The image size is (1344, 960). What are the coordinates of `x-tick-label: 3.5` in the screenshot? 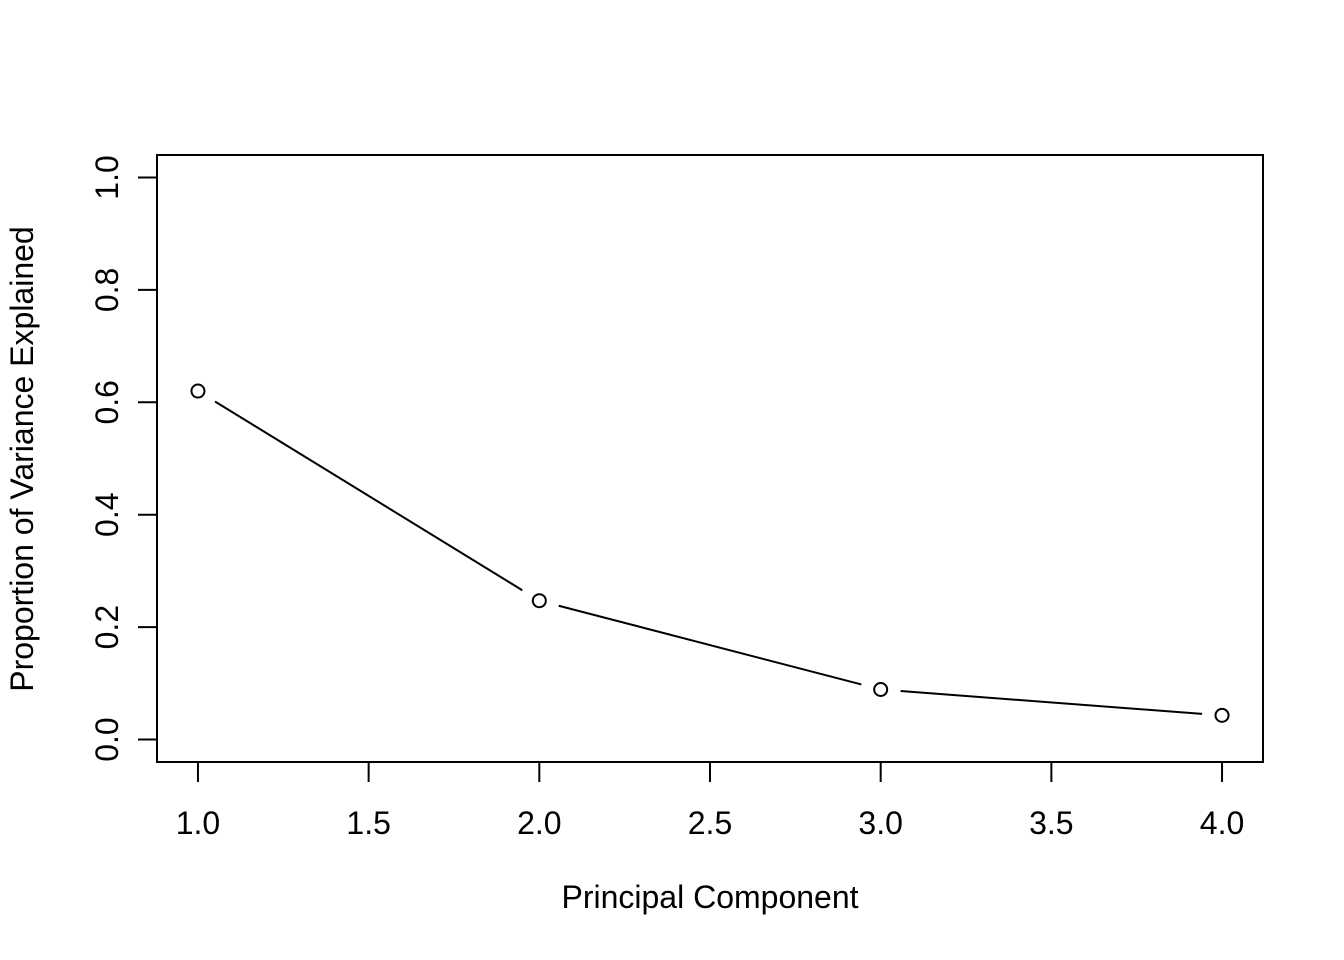 It's located at (1051, 823).